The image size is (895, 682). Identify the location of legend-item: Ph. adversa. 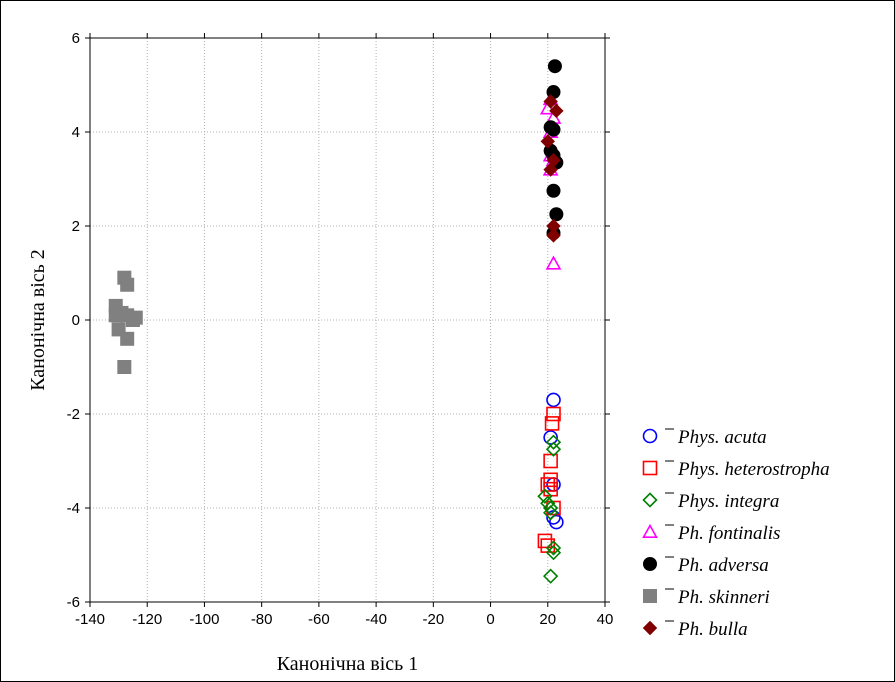
(706, 565).